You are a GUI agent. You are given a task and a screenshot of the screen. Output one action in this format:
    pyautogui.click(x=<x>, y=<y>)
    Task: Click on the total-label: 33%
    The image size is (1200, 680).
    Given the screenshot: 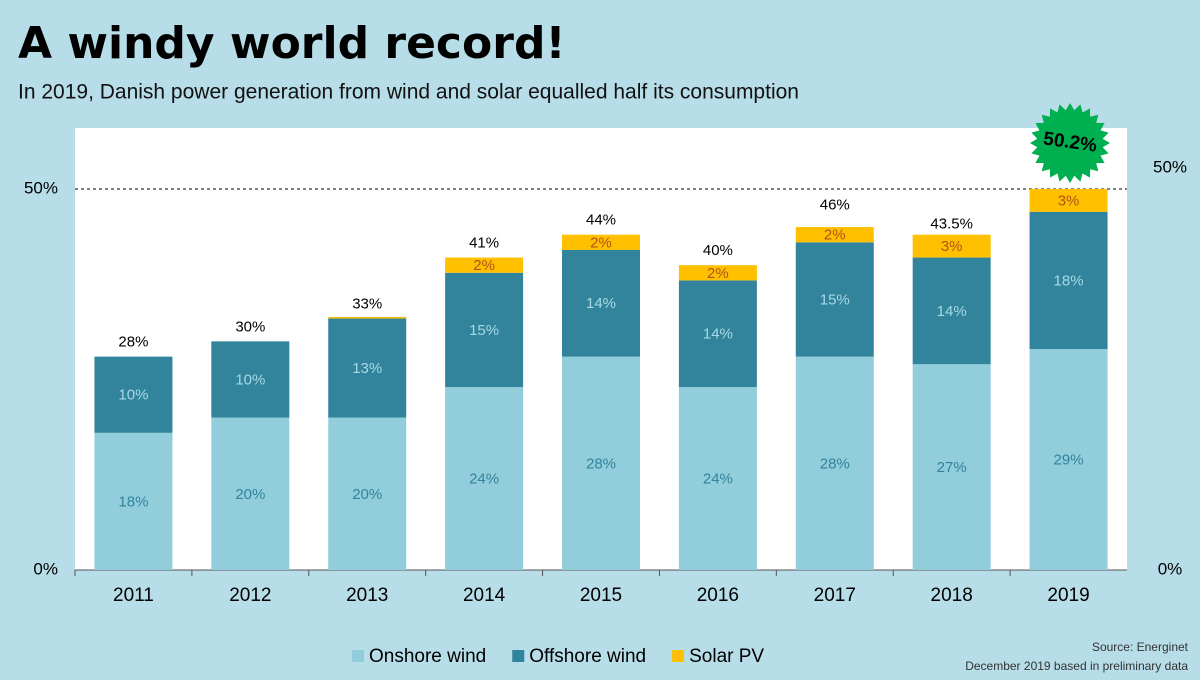 What is the action you would take?
    pyautogui.click(x=367, y=303)
    